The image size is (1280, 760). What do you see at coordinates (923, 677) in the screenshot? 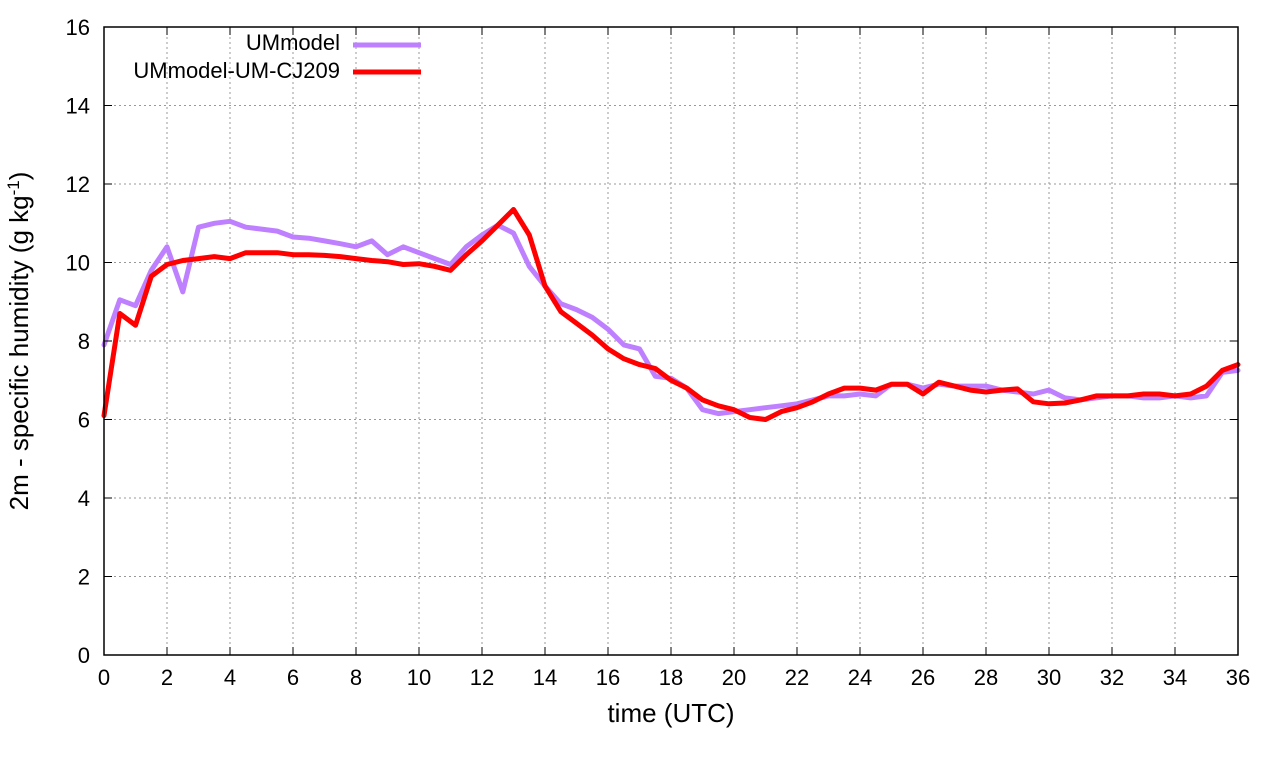
I see `x-tick-label: 26` at bounding box center [923, 677].